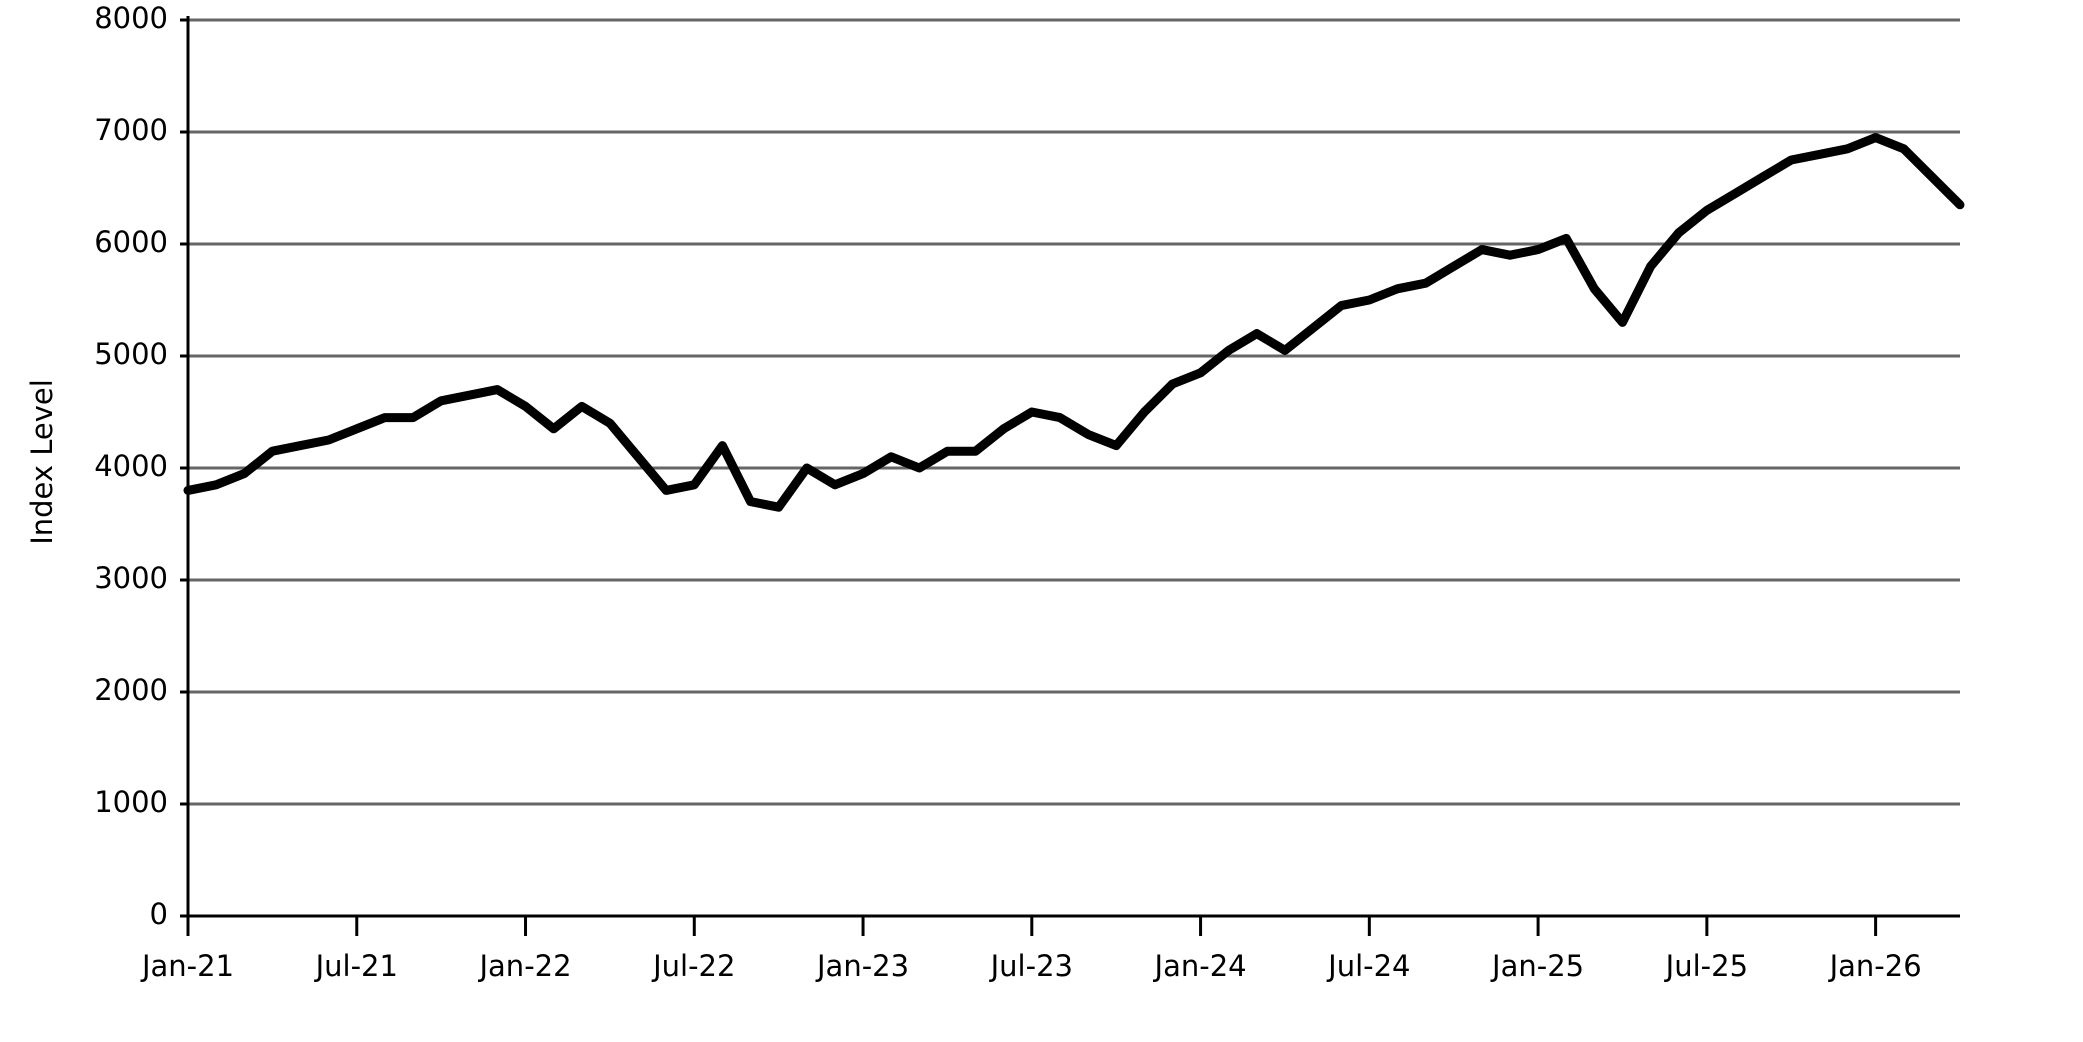 The width and height of the screenshot is (2083, 1042). I want to click on x-tick-label: Jul-24, so click(1368, 966).